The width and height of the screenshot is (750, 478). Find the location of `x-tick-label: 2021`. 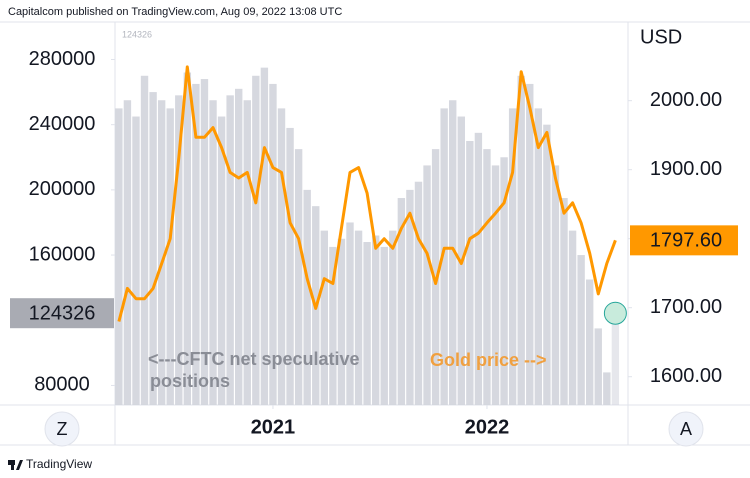

x-tick-label: 2021 is located at coordinates (273, 427).